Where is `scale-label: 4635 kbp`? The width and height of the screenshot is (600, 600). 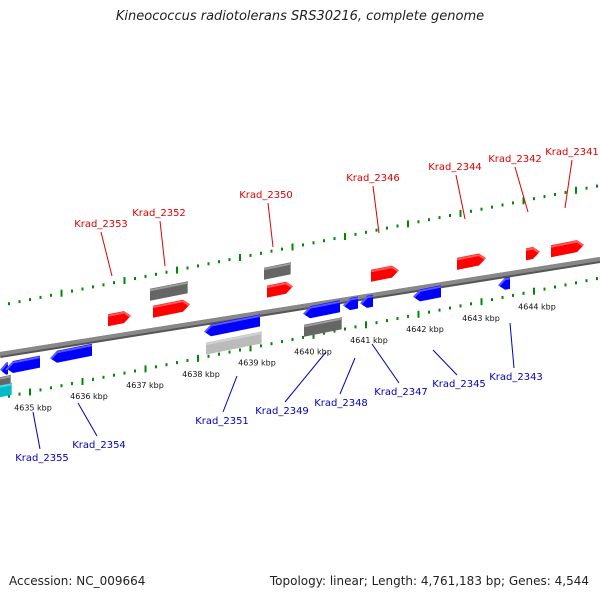 scale-label: 4635 kbp is located at coordinates (33, 407).